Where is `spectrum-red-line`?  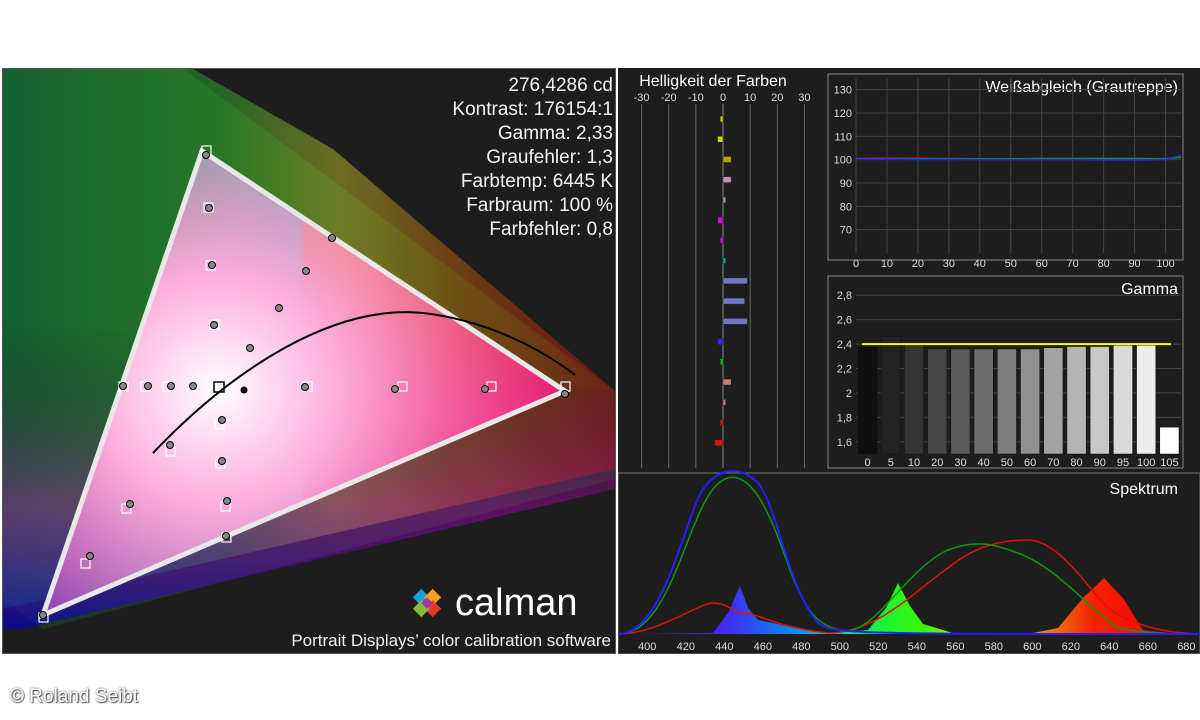 spectrum-red-line is located at coordinates (908, 587).